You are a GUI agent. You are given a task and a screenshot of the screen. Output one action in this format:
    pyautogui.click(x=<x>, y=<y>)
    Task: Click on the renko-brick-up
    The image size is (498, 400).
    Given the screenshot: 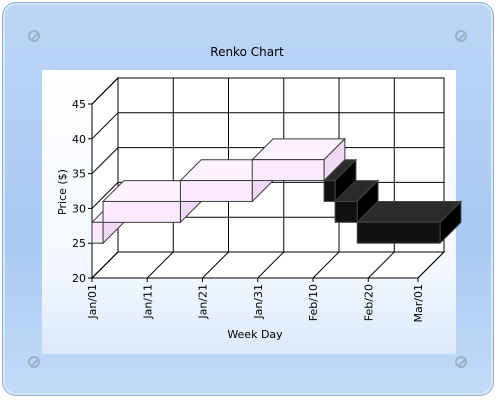 What is the action you would take?
    pyautogui.click(x=152, y=201)
    